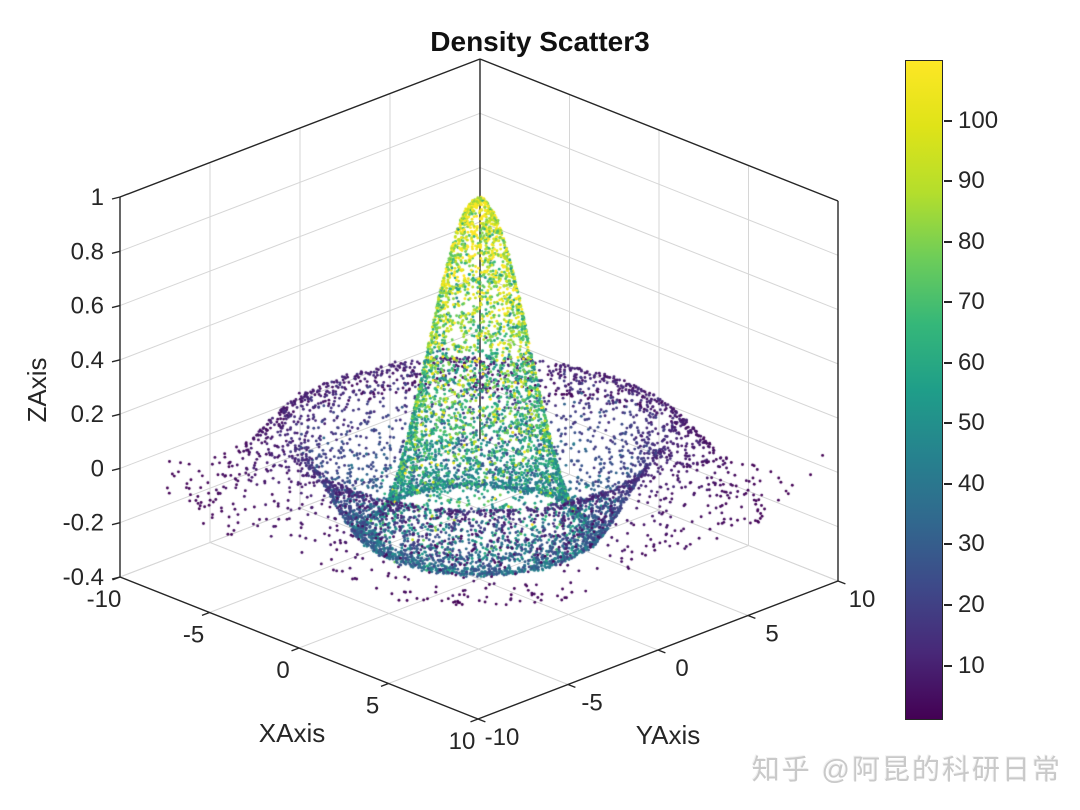 The image size is (1080, 810). What do you see at coordinates (924, 390) in the screenshot?
I see `colorbar-gradient` at bounding box center [924, 390].